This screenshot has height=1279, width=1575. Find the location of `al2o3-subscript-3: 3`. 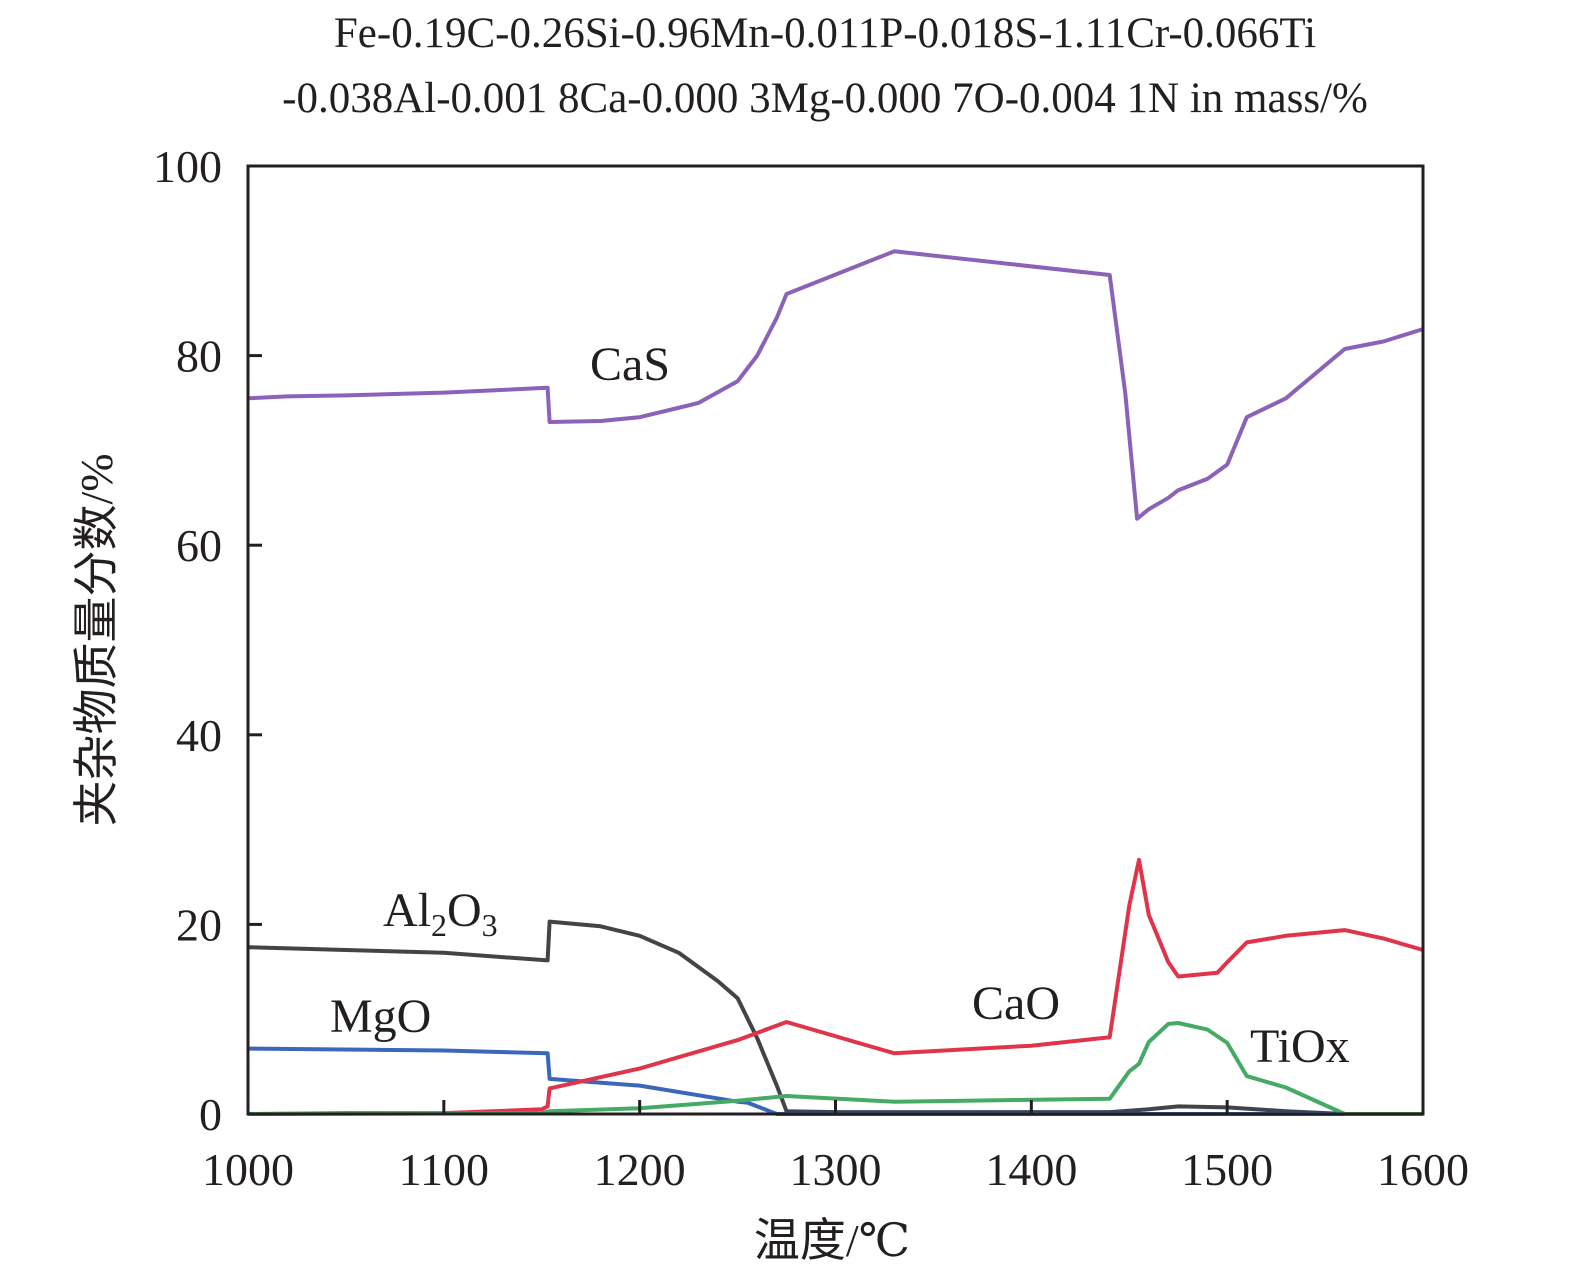

al2o3-subscript-3: 3 is located at coordinates (490, 925).